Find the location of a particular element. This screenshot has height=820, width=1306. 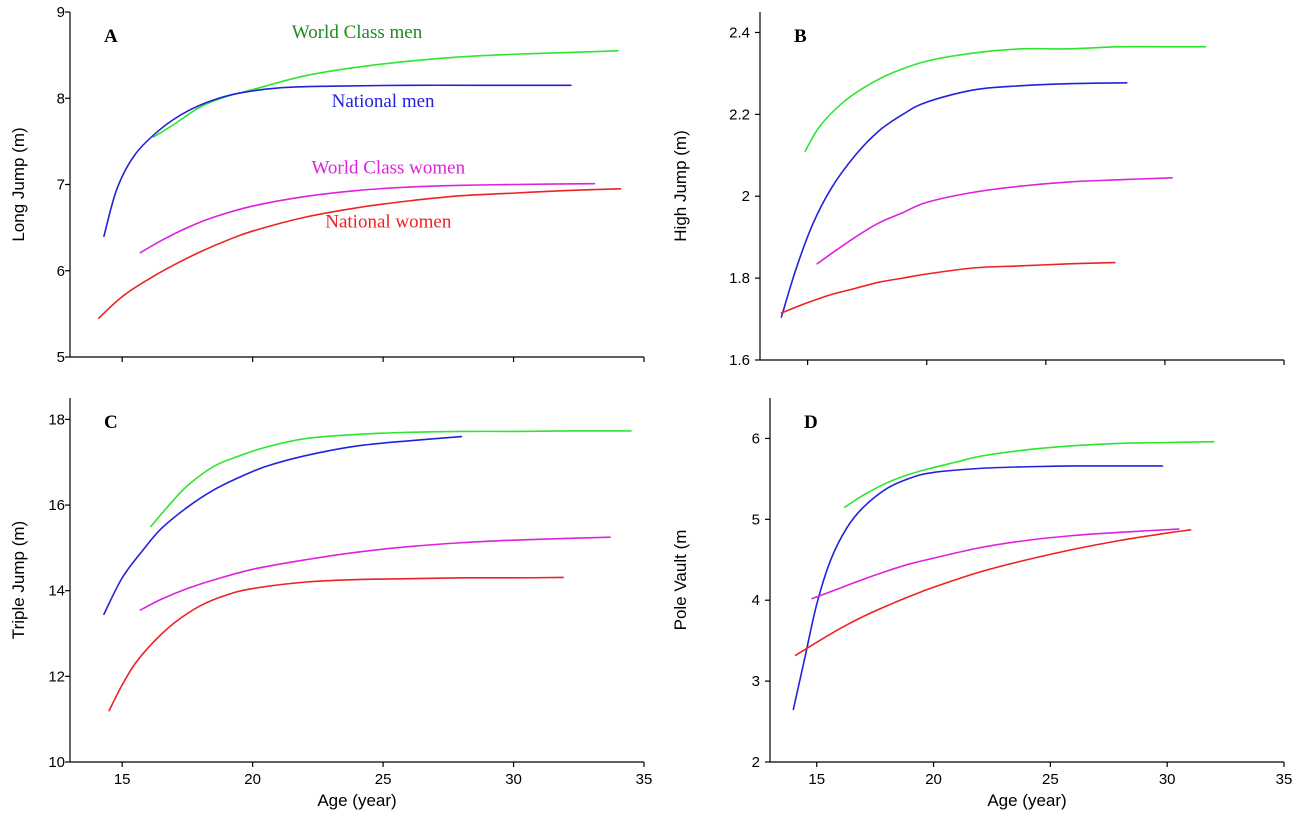

y-tick-label: 1.6 is located at coordinates (739, 360).